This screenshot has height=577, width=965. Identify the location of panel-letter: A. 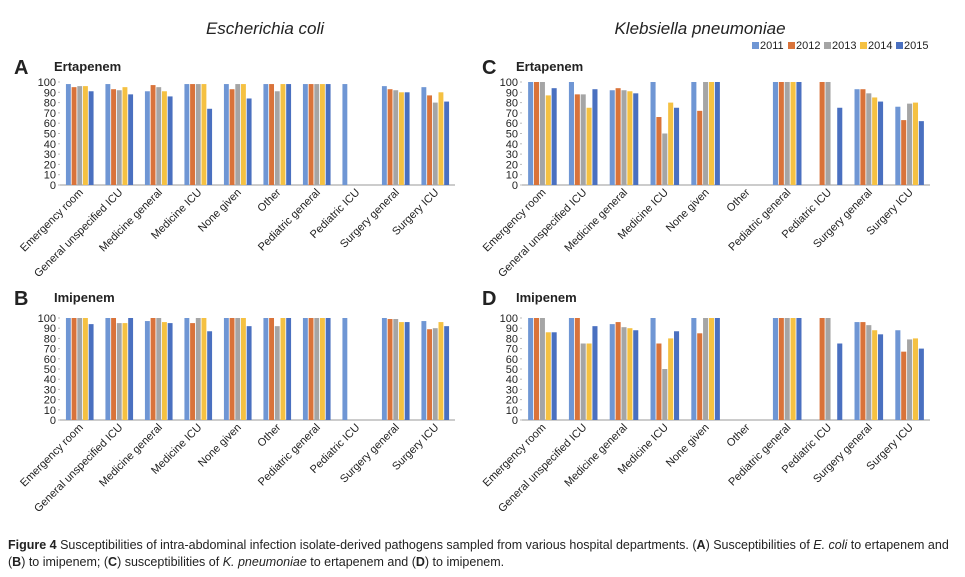
(21, 68).